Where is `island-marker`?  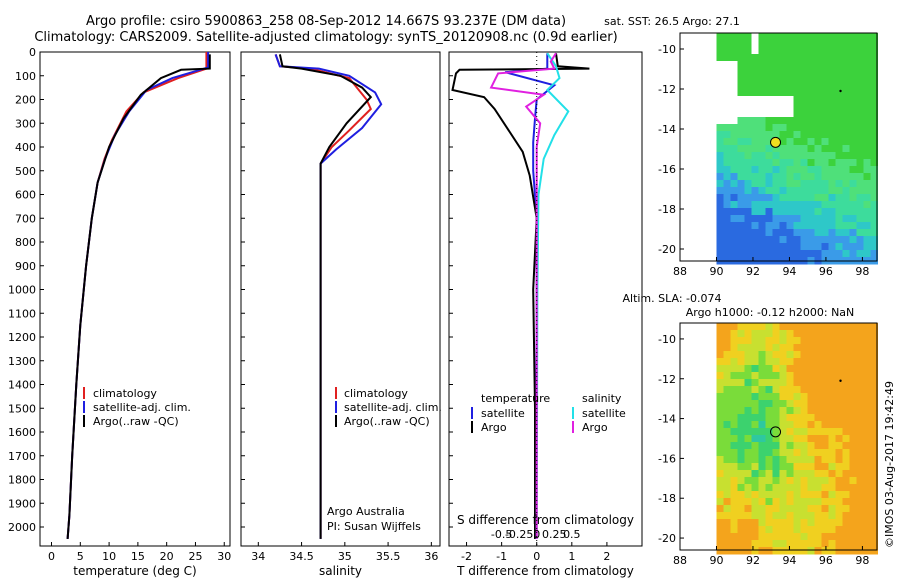 island-marker is located at coordinates (840, 380).